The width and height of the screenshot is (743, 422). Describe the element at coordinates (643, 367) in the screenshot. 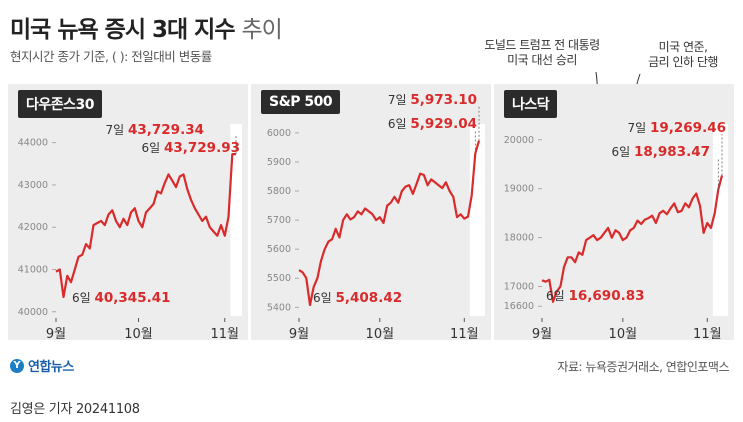

I see `source-text: 자료: 뉴욕증권거래소, 연합인포맥스` at that location.